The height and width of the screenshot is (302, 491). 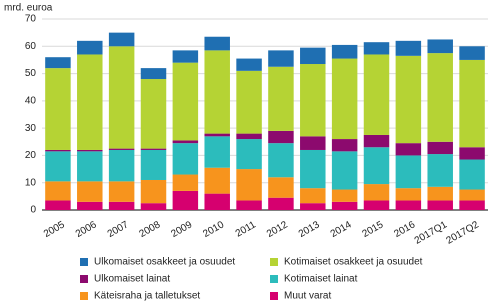 I want to click on y-tick-label: 40, so click(x=31, y=100).